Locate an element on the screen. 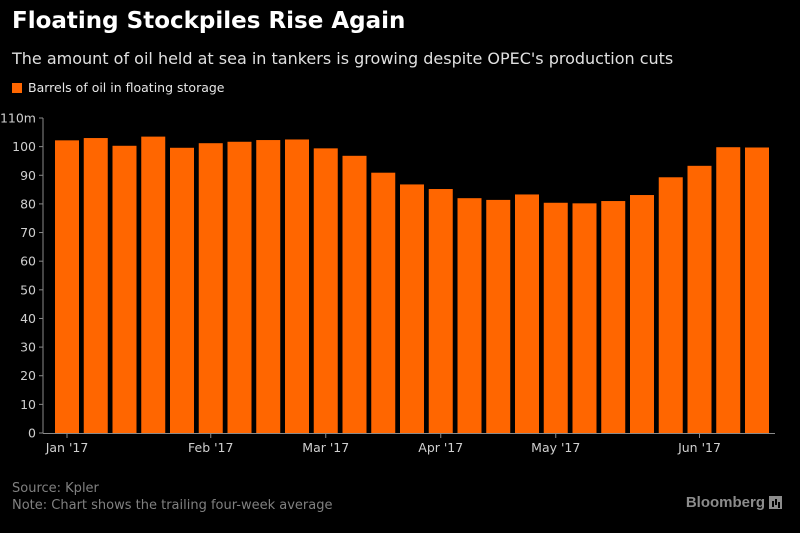 The height and width of the screenshot is (533, 800). y-tick-label: 70 is located at coordinates (28, 232).